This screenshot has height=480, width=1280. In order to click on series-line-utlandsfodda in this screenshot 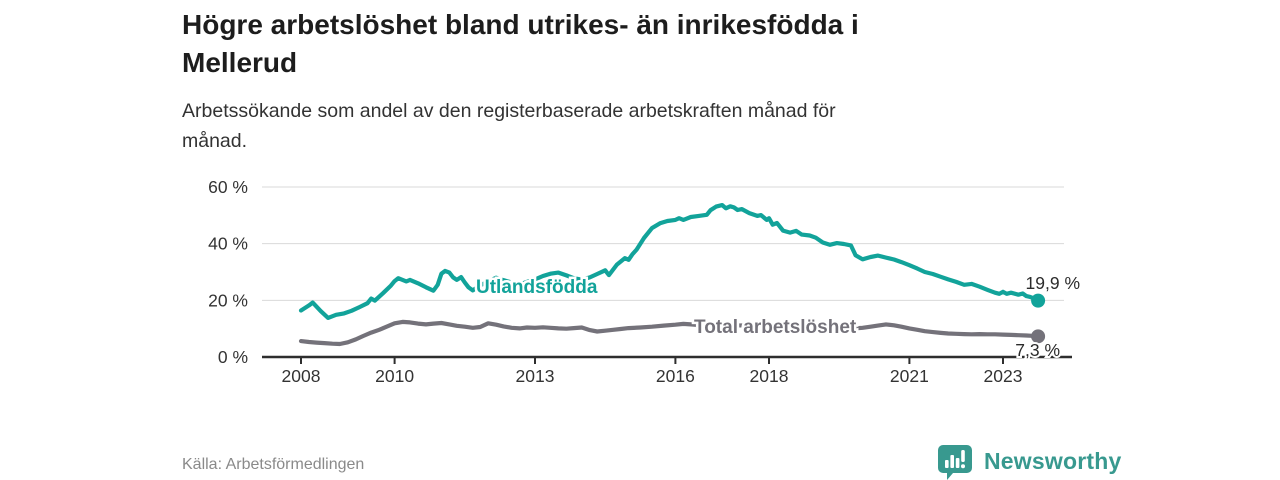, I will do `click(669, 261)`.